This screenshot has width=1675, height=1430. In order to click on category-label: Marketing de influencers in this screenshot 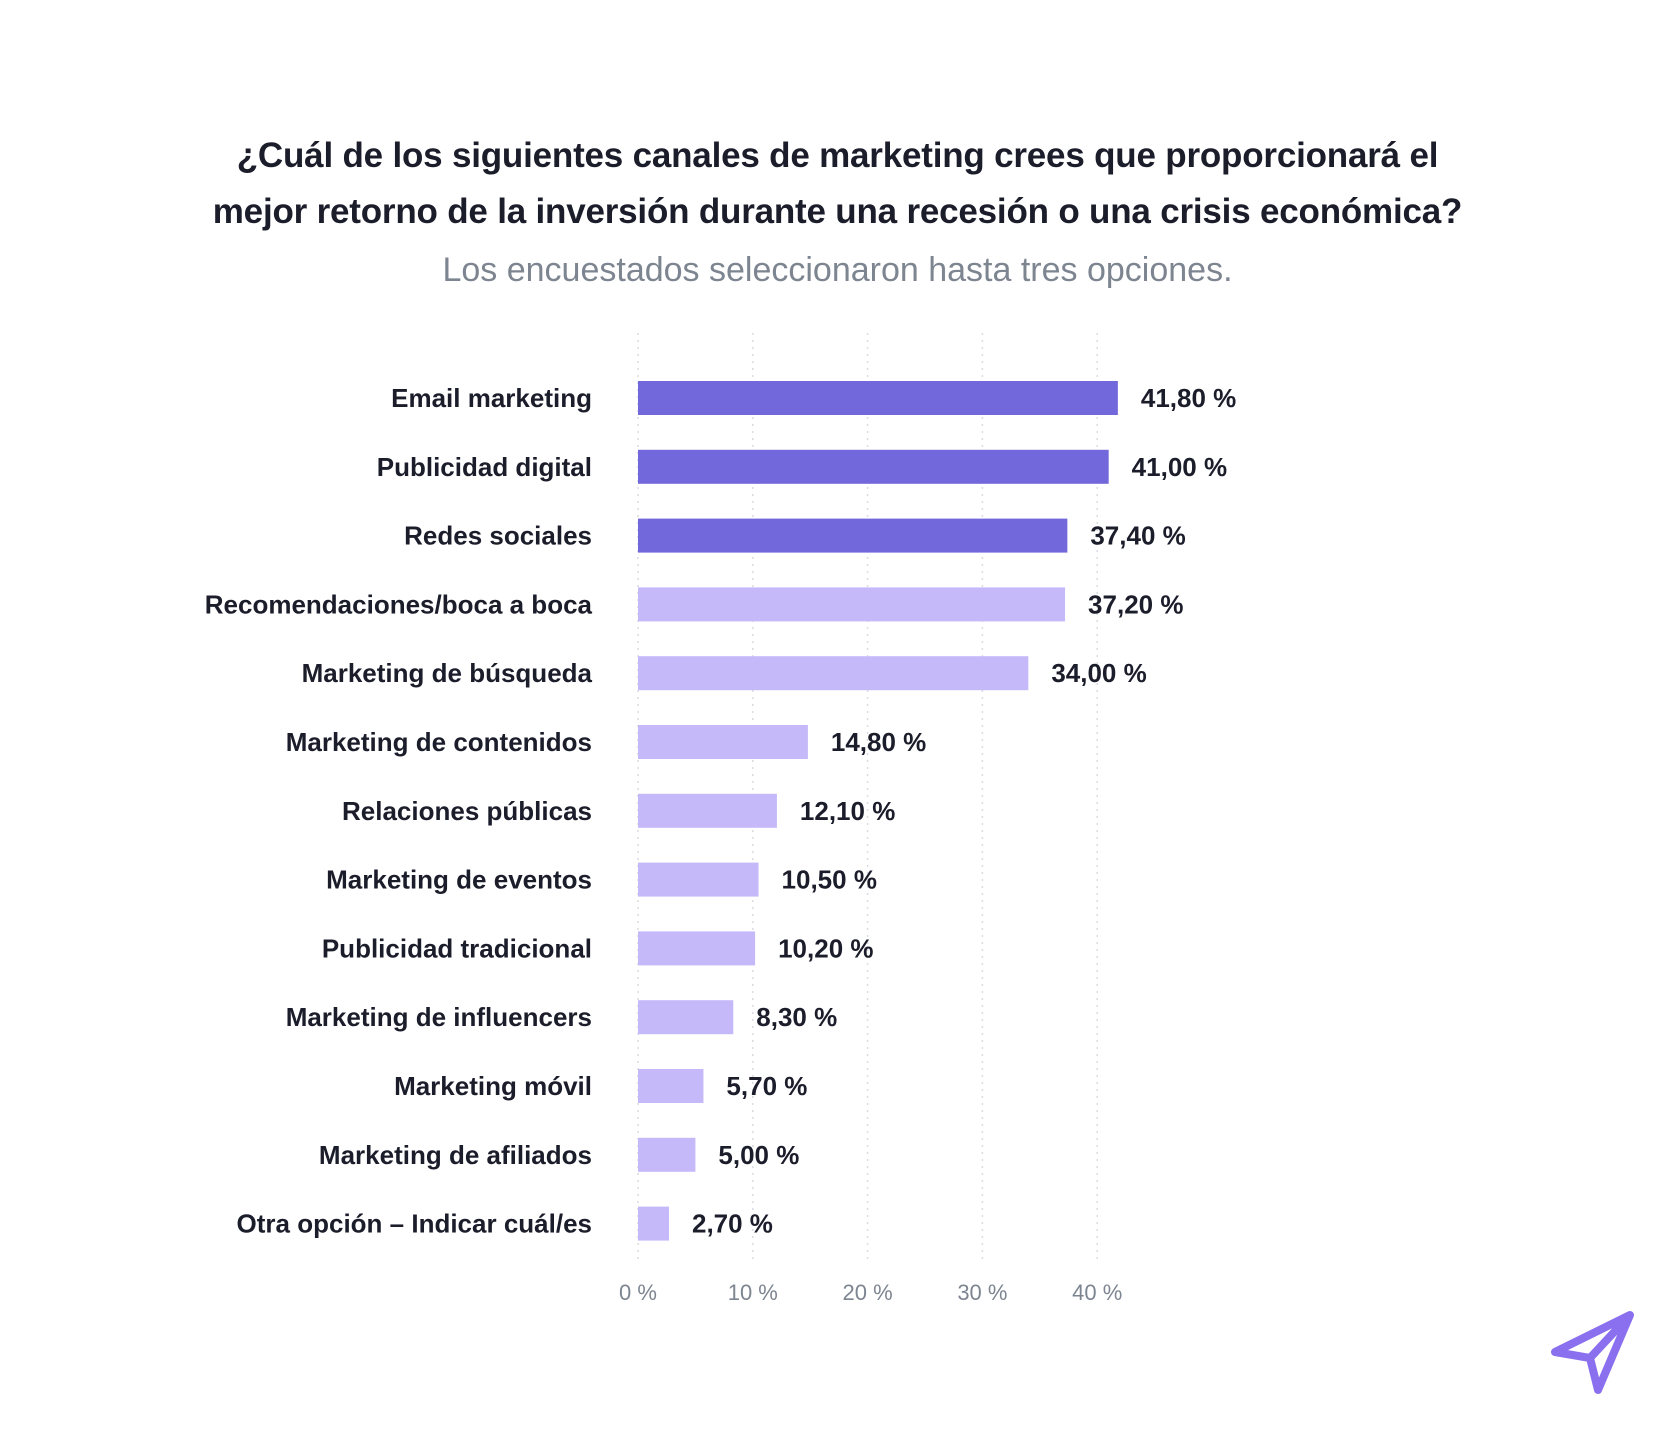, I will do `click(439, 1017)`.